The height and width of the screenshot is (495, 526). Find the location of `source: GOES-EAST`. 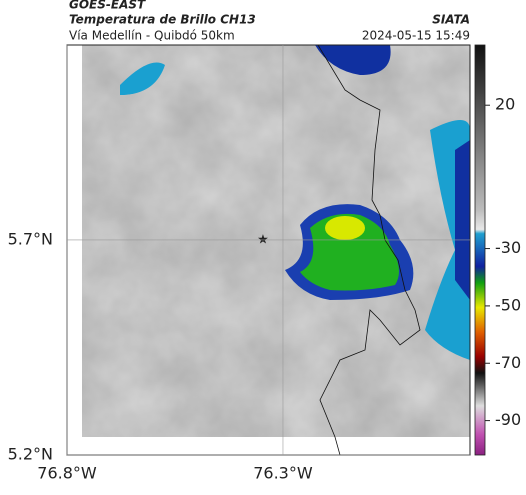

source: GOES-EAST is located at coordinates (107, 6).